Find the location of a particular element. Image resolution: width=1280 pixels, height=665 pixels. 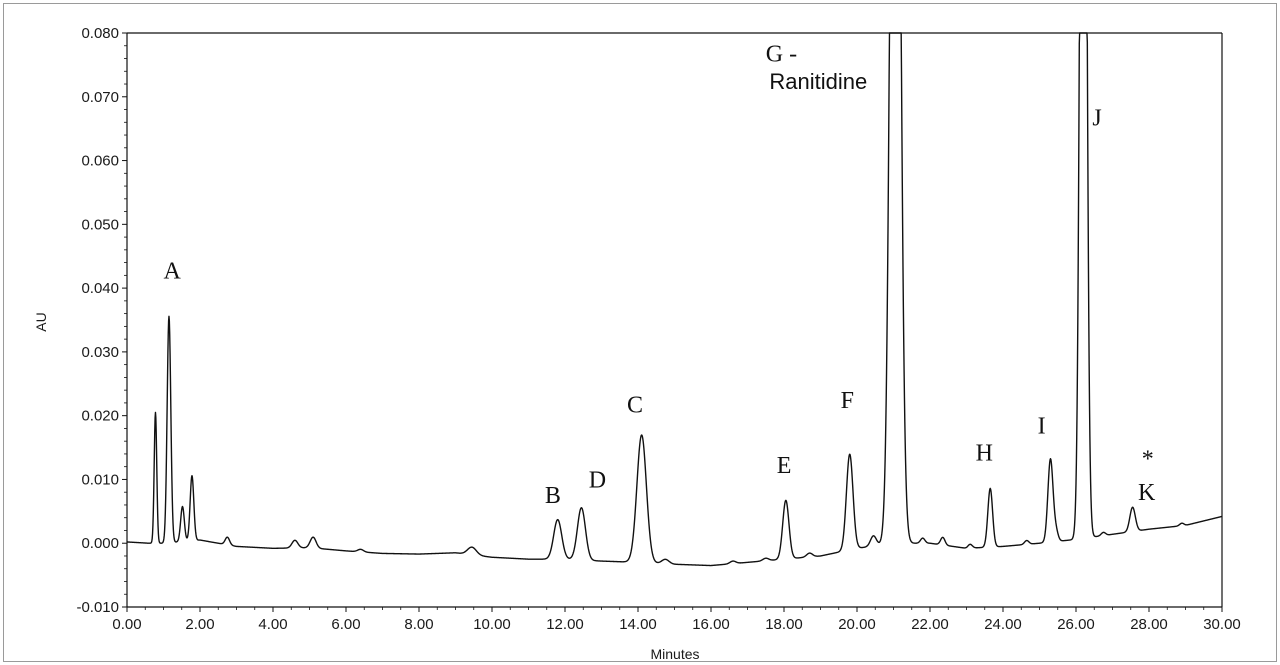

x-tick-label: 28.00 is located at coordinates (1149, 624).